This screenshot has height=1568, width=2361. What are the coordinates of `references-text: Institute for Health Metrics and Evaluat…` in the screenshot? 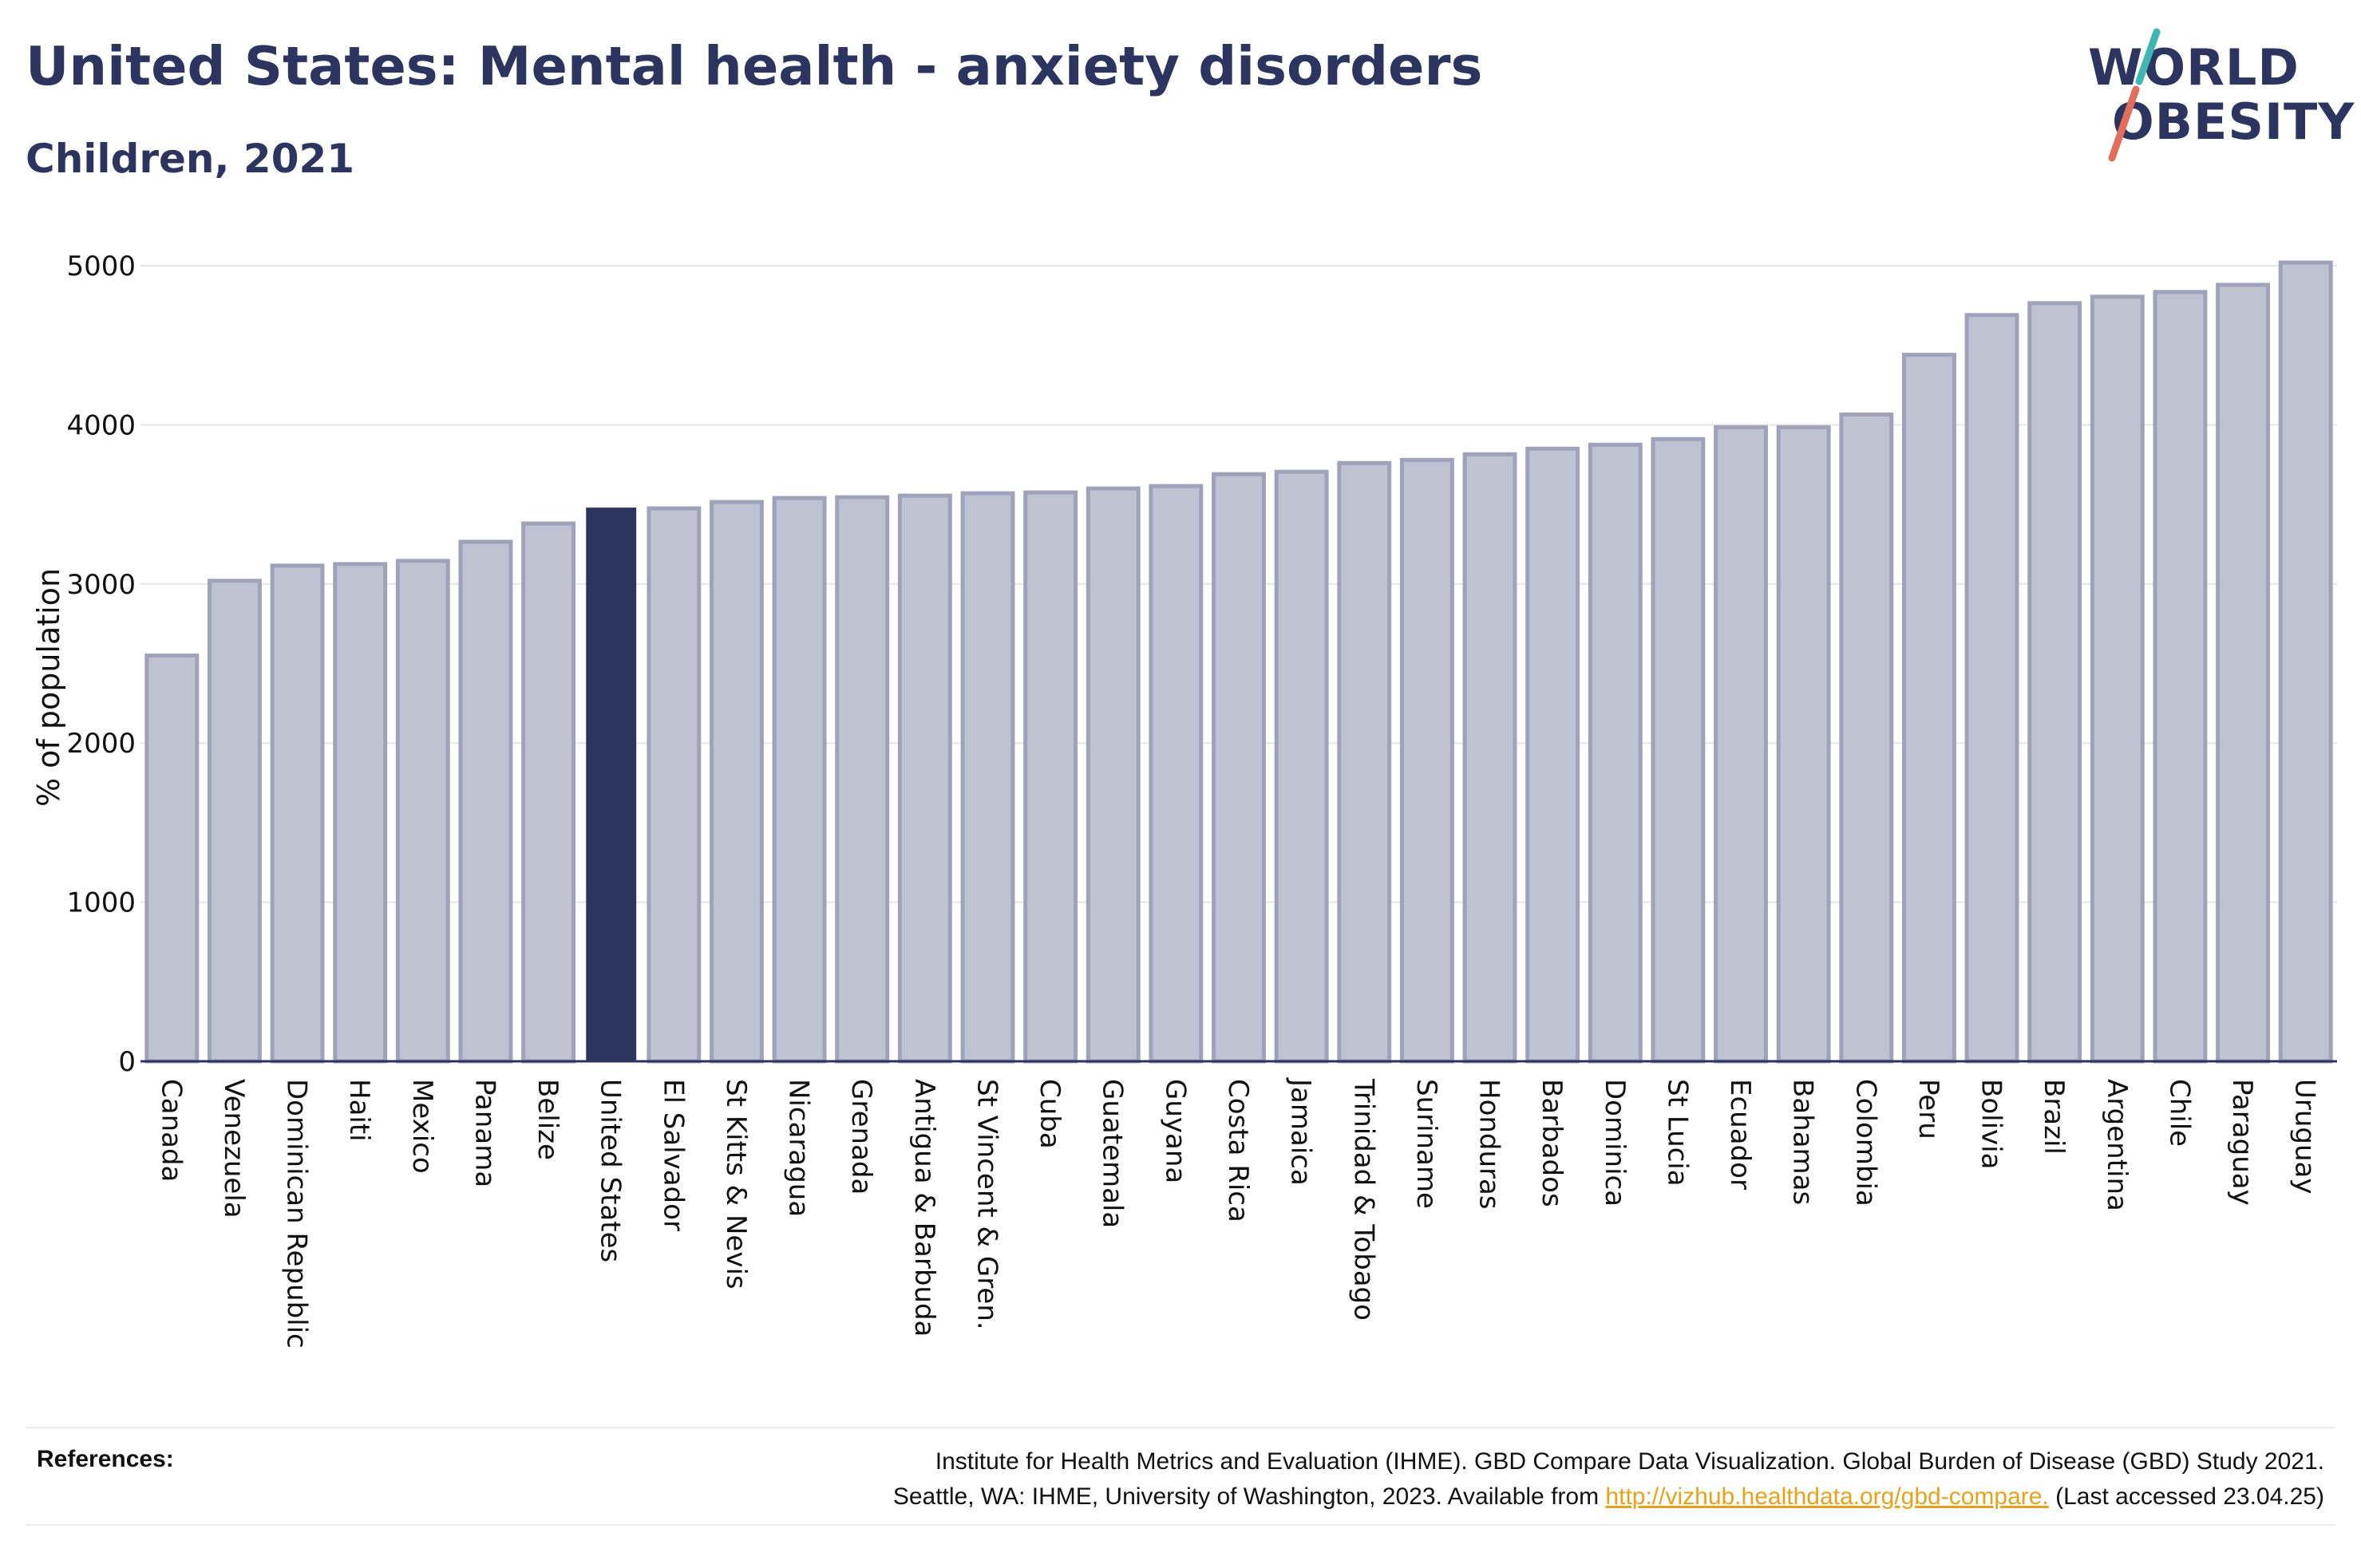 It's located at (1406, 1479).